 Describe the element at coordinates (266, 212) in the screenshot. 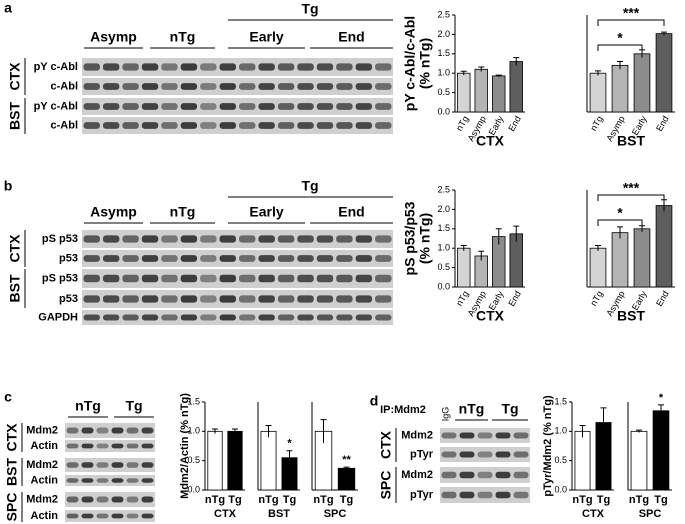

I see `group-label: Early` at that location.